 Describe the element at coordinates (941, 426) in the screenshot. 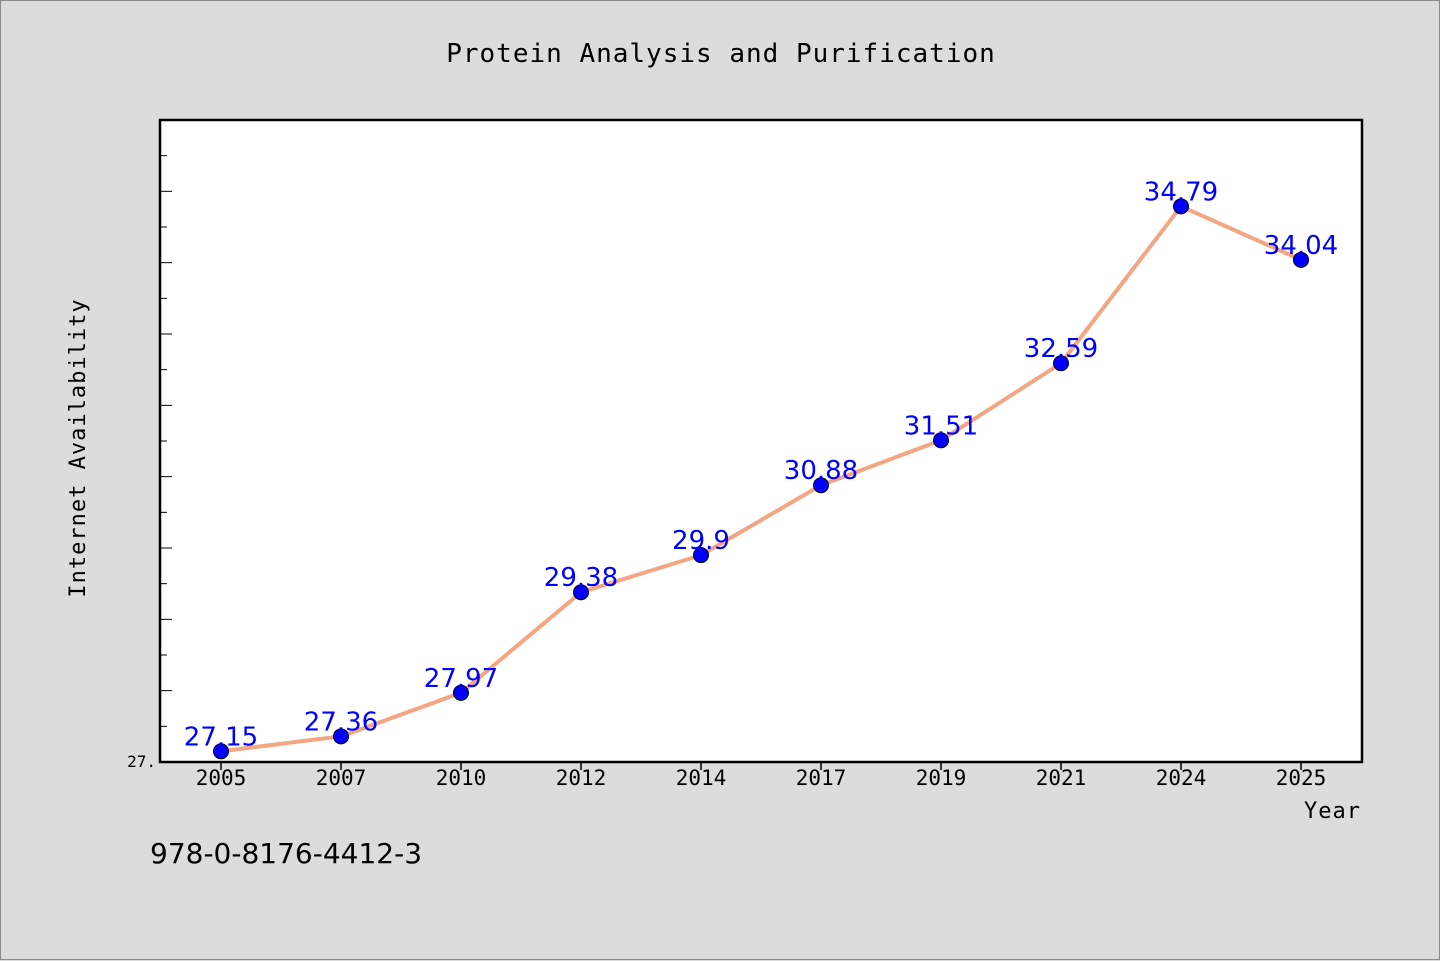

I see `data-label: 31.51` at that location.